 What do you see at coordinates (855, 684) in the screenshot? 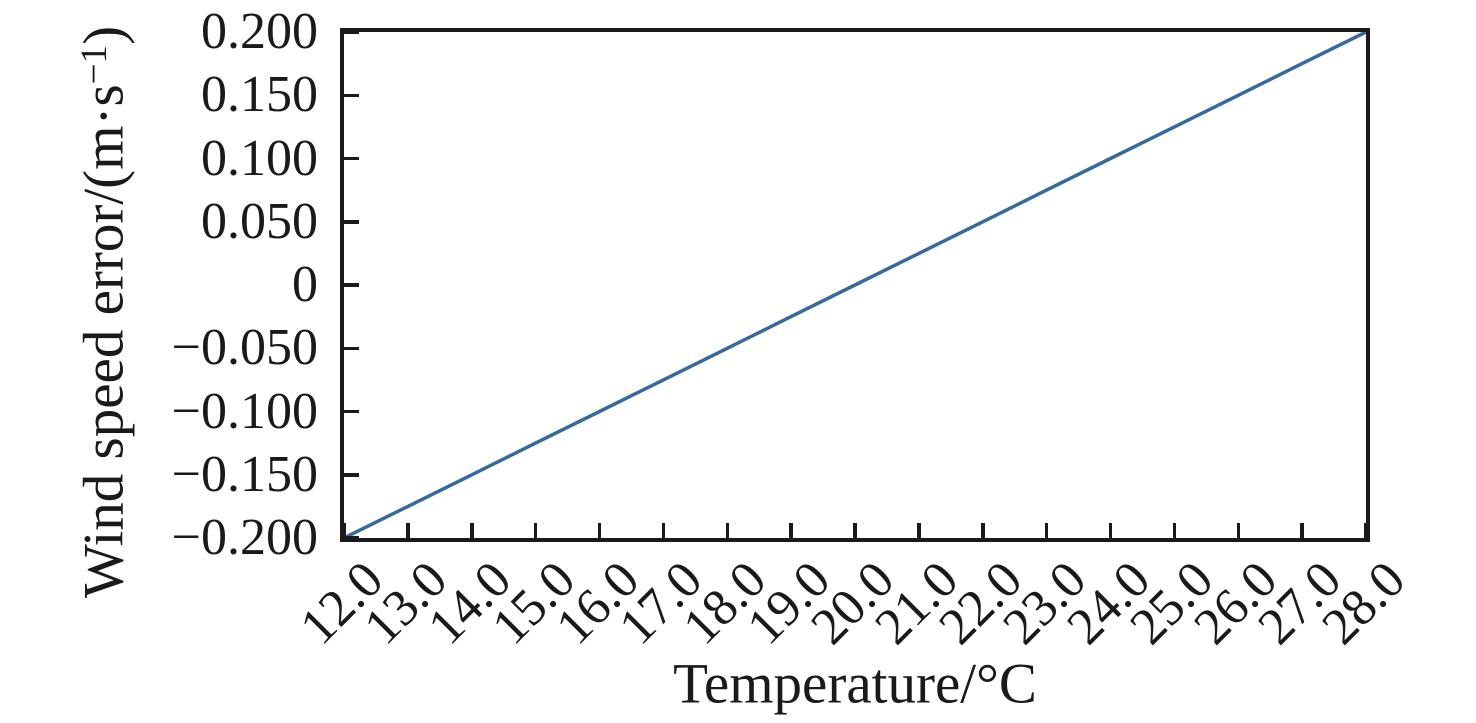
I see `x-axis-label: Temperature/°C` at bounding box center [855, 684].